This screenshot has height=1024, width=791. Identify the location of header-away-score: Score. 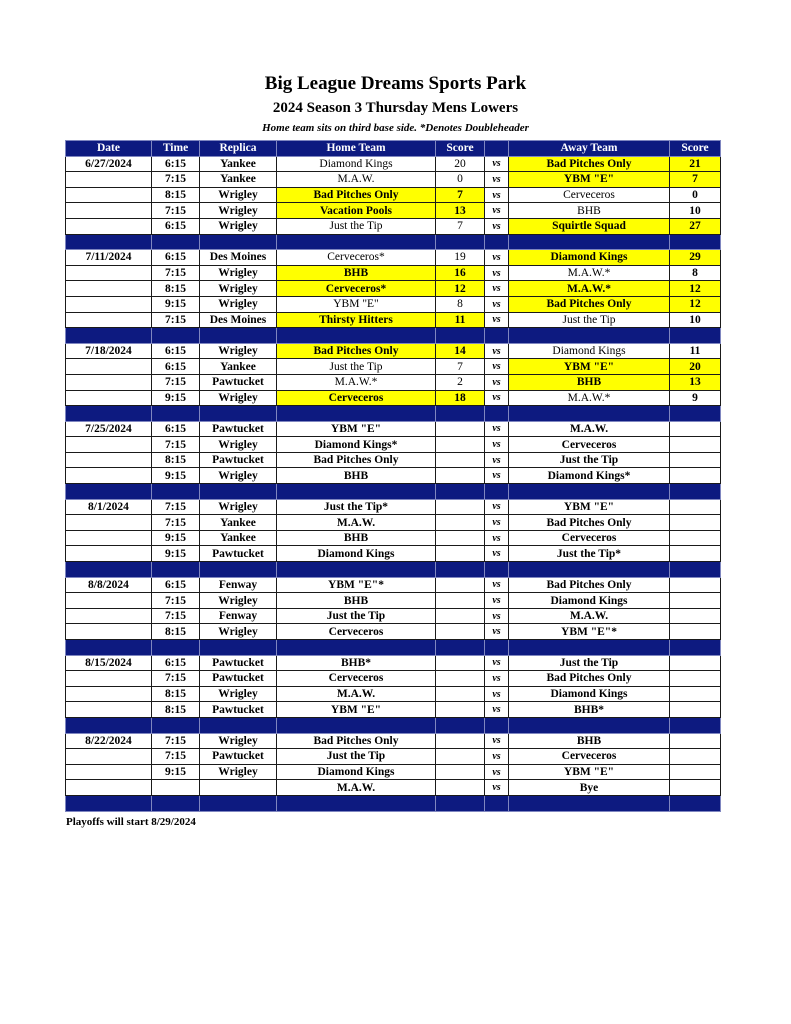
(695, 148).